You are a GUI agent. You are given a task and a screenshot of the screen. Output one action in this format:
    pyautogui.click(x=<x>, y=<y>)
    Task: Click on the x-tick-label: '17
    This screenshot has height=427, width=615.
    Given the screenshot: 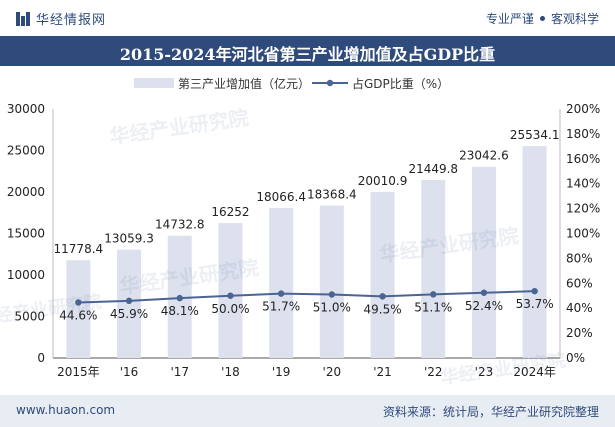 What is the action you would take?
    pyautogui.click(x=179, y=372)
    